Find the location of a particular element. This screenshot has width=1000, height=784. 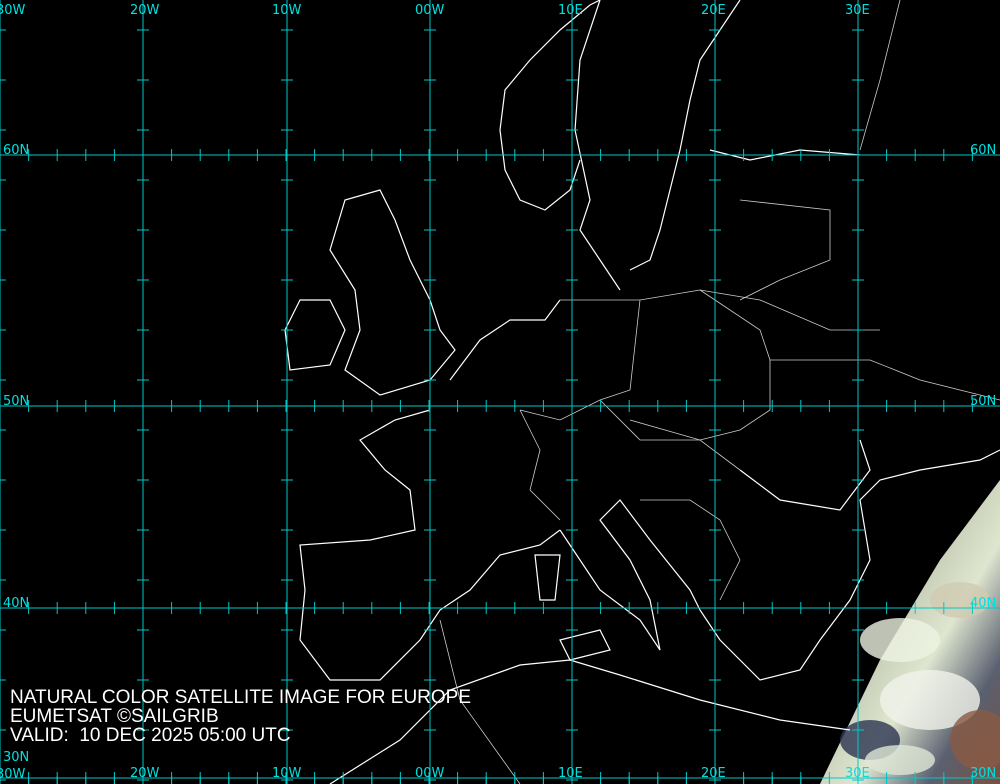

lat-label-right: 40N is located at coordinates (983, 603).